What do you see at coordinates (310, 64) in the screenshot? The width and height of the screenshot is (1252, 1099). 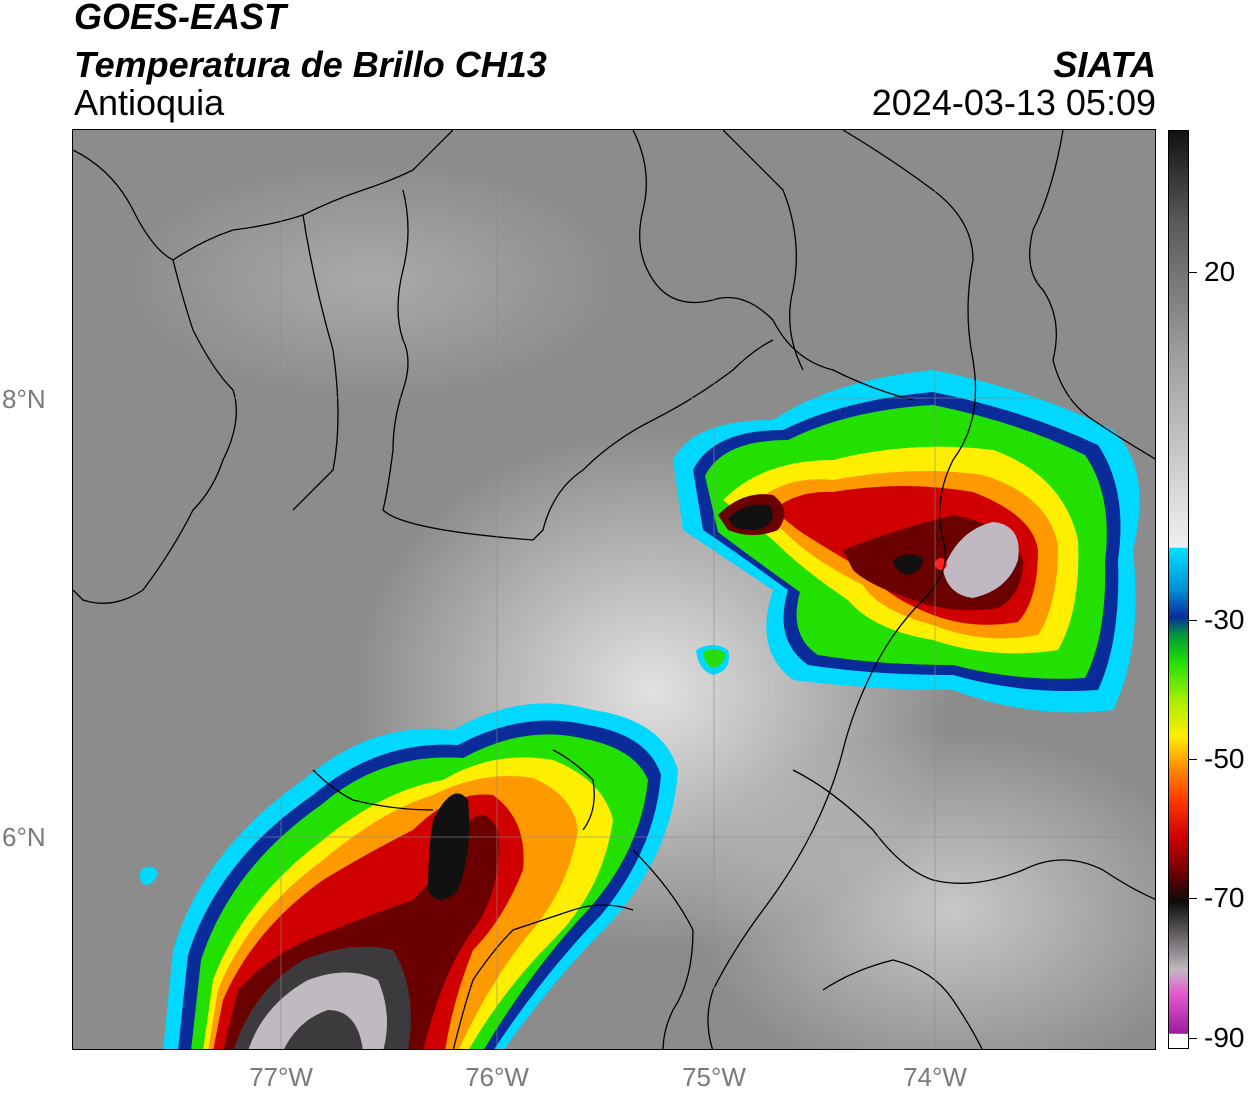 I see `product-title: Temperatura de Brillo CH13` at bounding box center [310, 64].